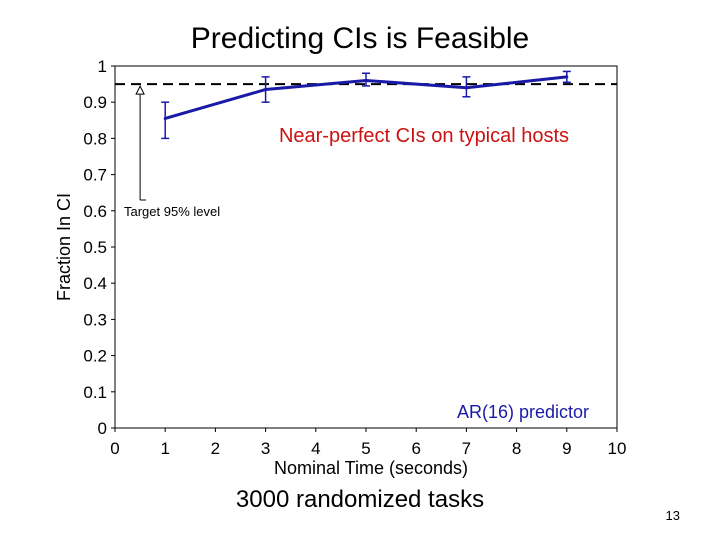 Image resolution: width=720 pixels, height=540 pixels. What do you see at coordinates (424, 136) in the screenshot?
I see `callout-label: Near-perfect CIs on typical hosts` at bounding box center [424, 136].